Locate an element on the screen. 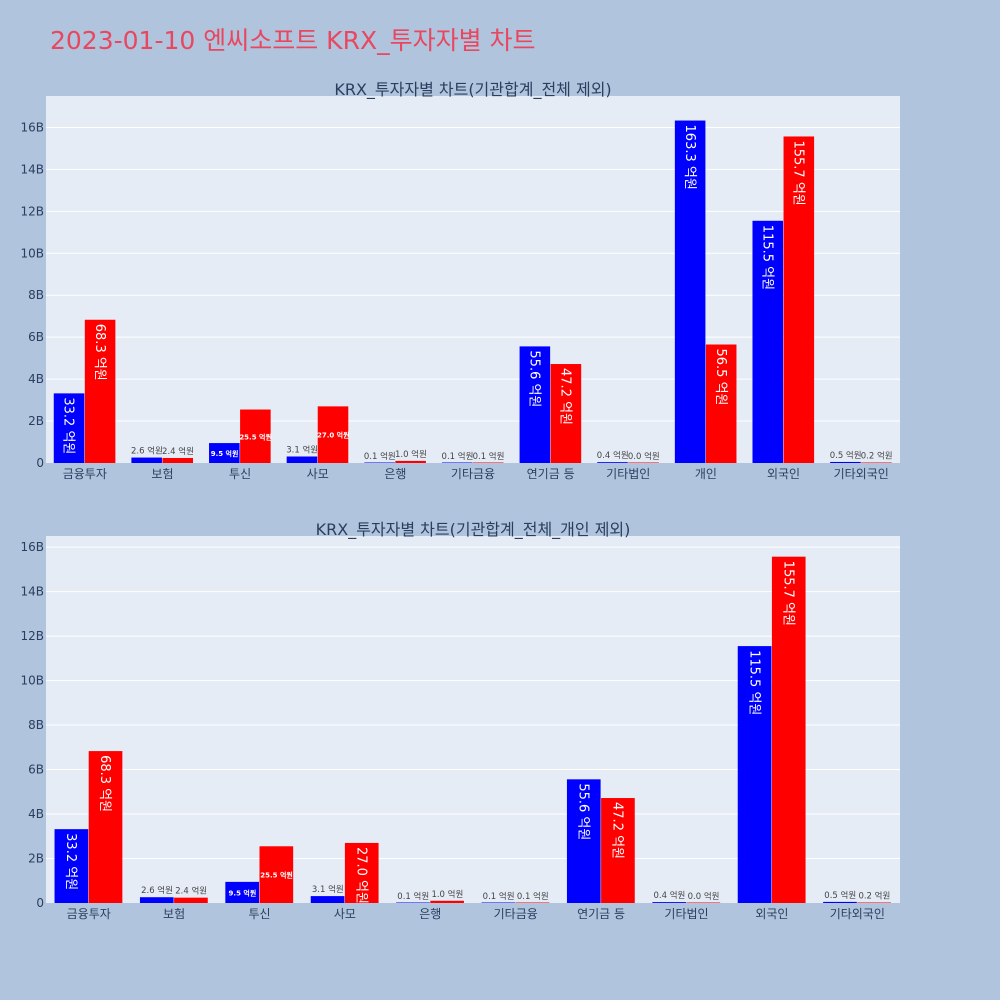 The width and height of the screenshot is (1000, 1000). x-tick-label: 외국인 is located at coordinates (783, 474).